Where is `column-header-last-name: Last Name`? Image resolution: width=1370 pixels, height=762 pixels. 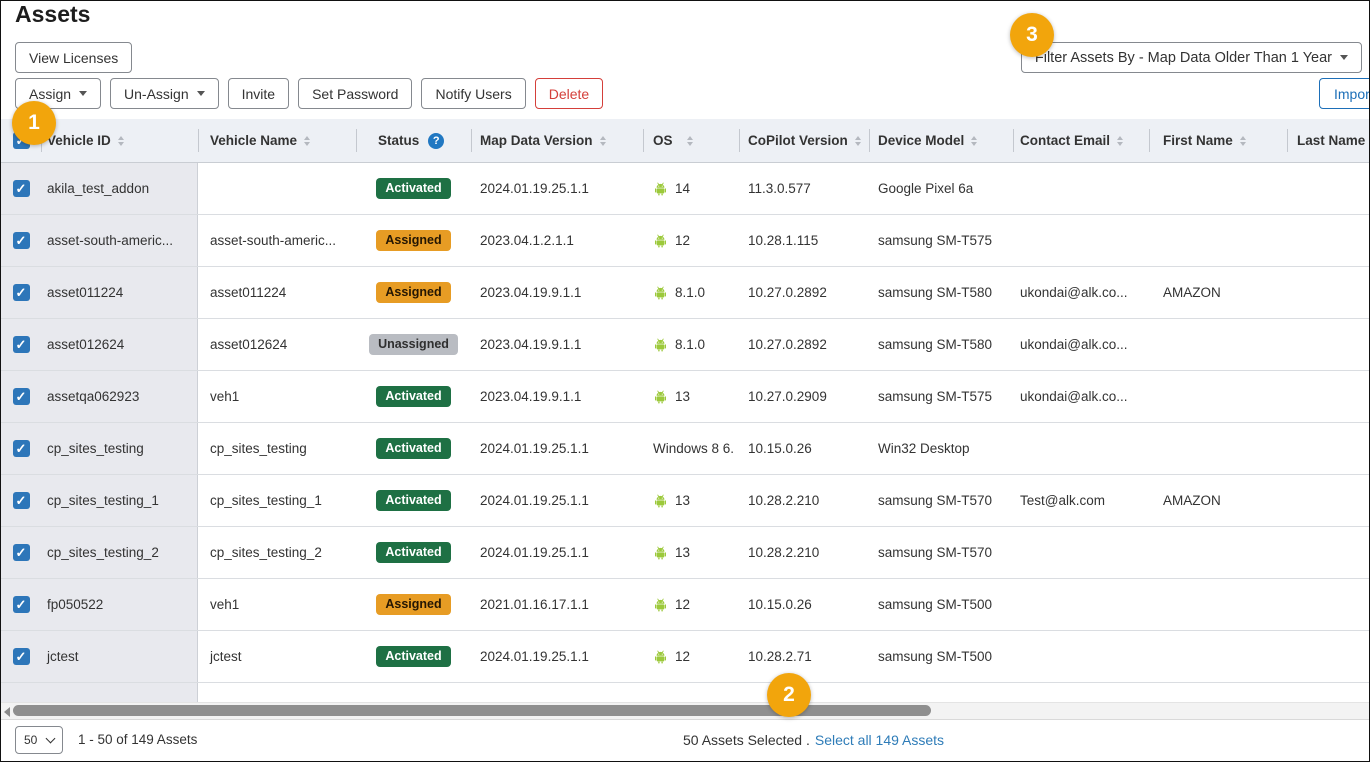 column-header-last-name: Last Name is located at coordinates (1328, 140).